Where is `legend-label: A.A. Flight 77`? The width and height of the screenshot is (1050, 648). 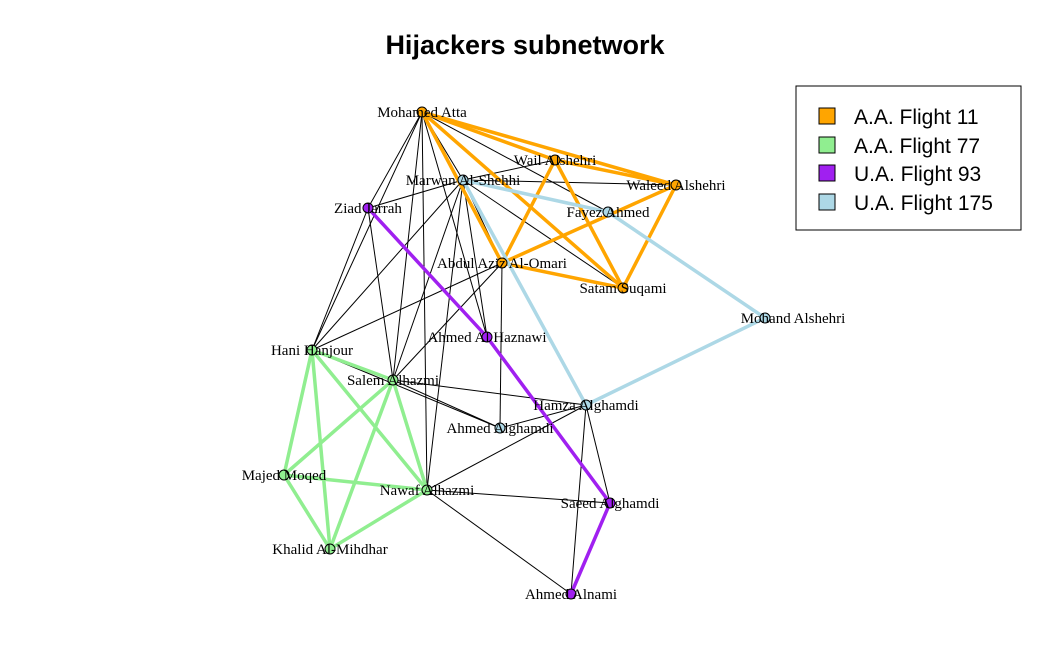 legend-label: A.A. Flight 77 is located at coordinates (917, 146).